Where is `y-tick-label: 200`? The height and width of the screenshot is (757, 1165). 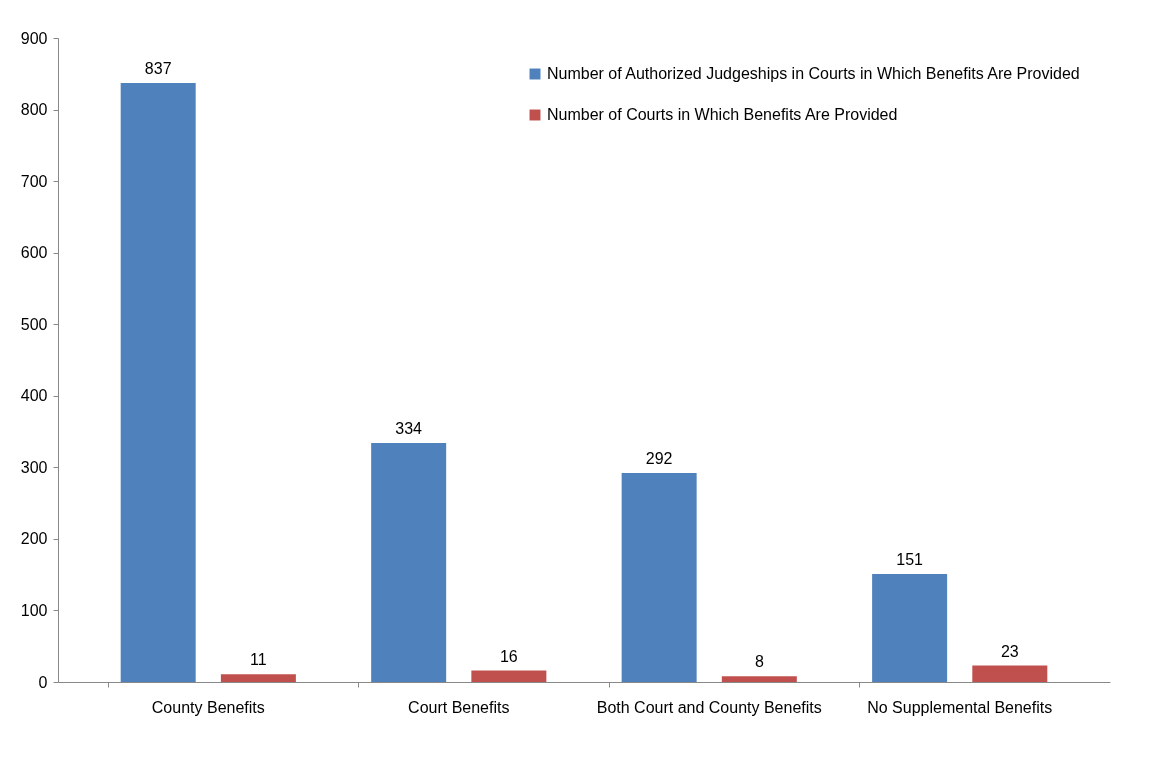
y-tick-label: 200 is located at coordinates (34, 539).